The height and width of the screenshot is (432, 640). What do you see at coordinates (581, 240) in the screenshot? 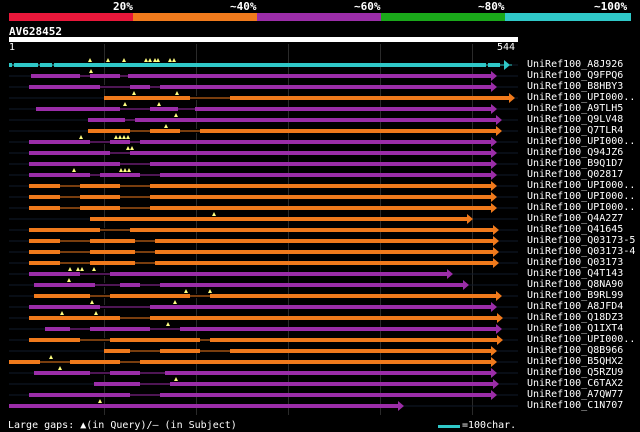
I see `hit-label-link: UniRef100_Q03173-5` at bounding box center [581, 240].